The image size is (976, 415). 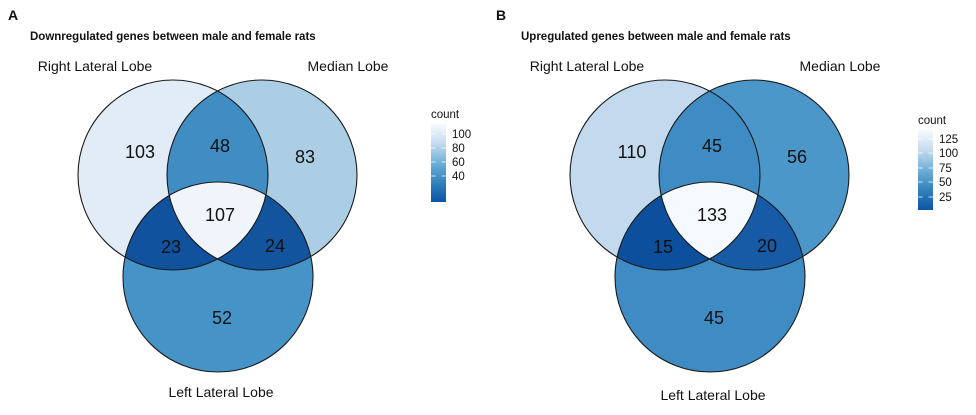 I want to click on panel-letter: B, so click(x=501, y=15).